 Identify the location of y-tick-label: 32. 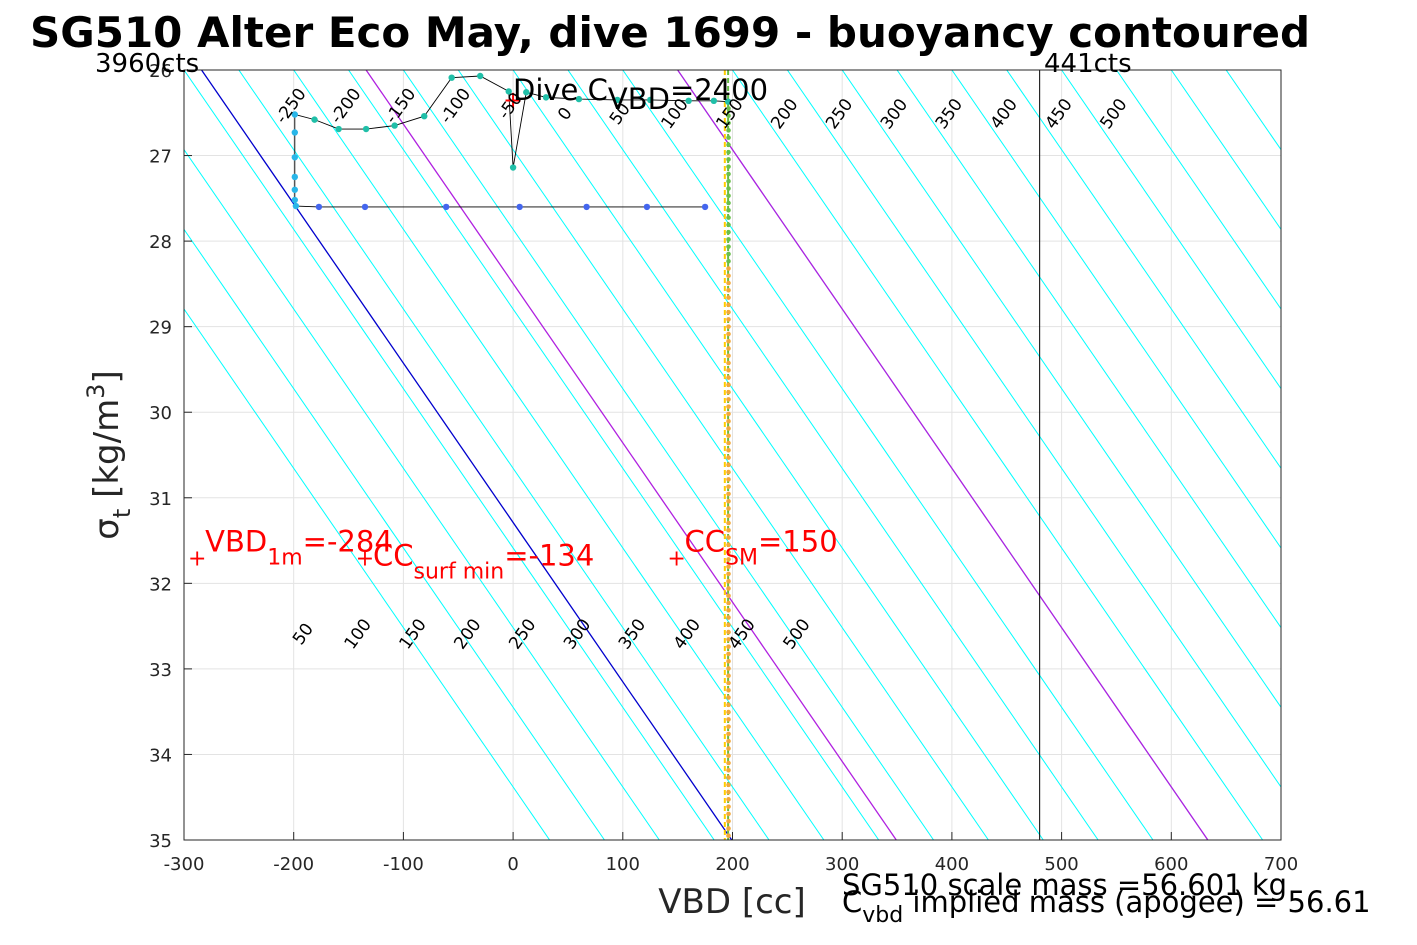
(160, 584).